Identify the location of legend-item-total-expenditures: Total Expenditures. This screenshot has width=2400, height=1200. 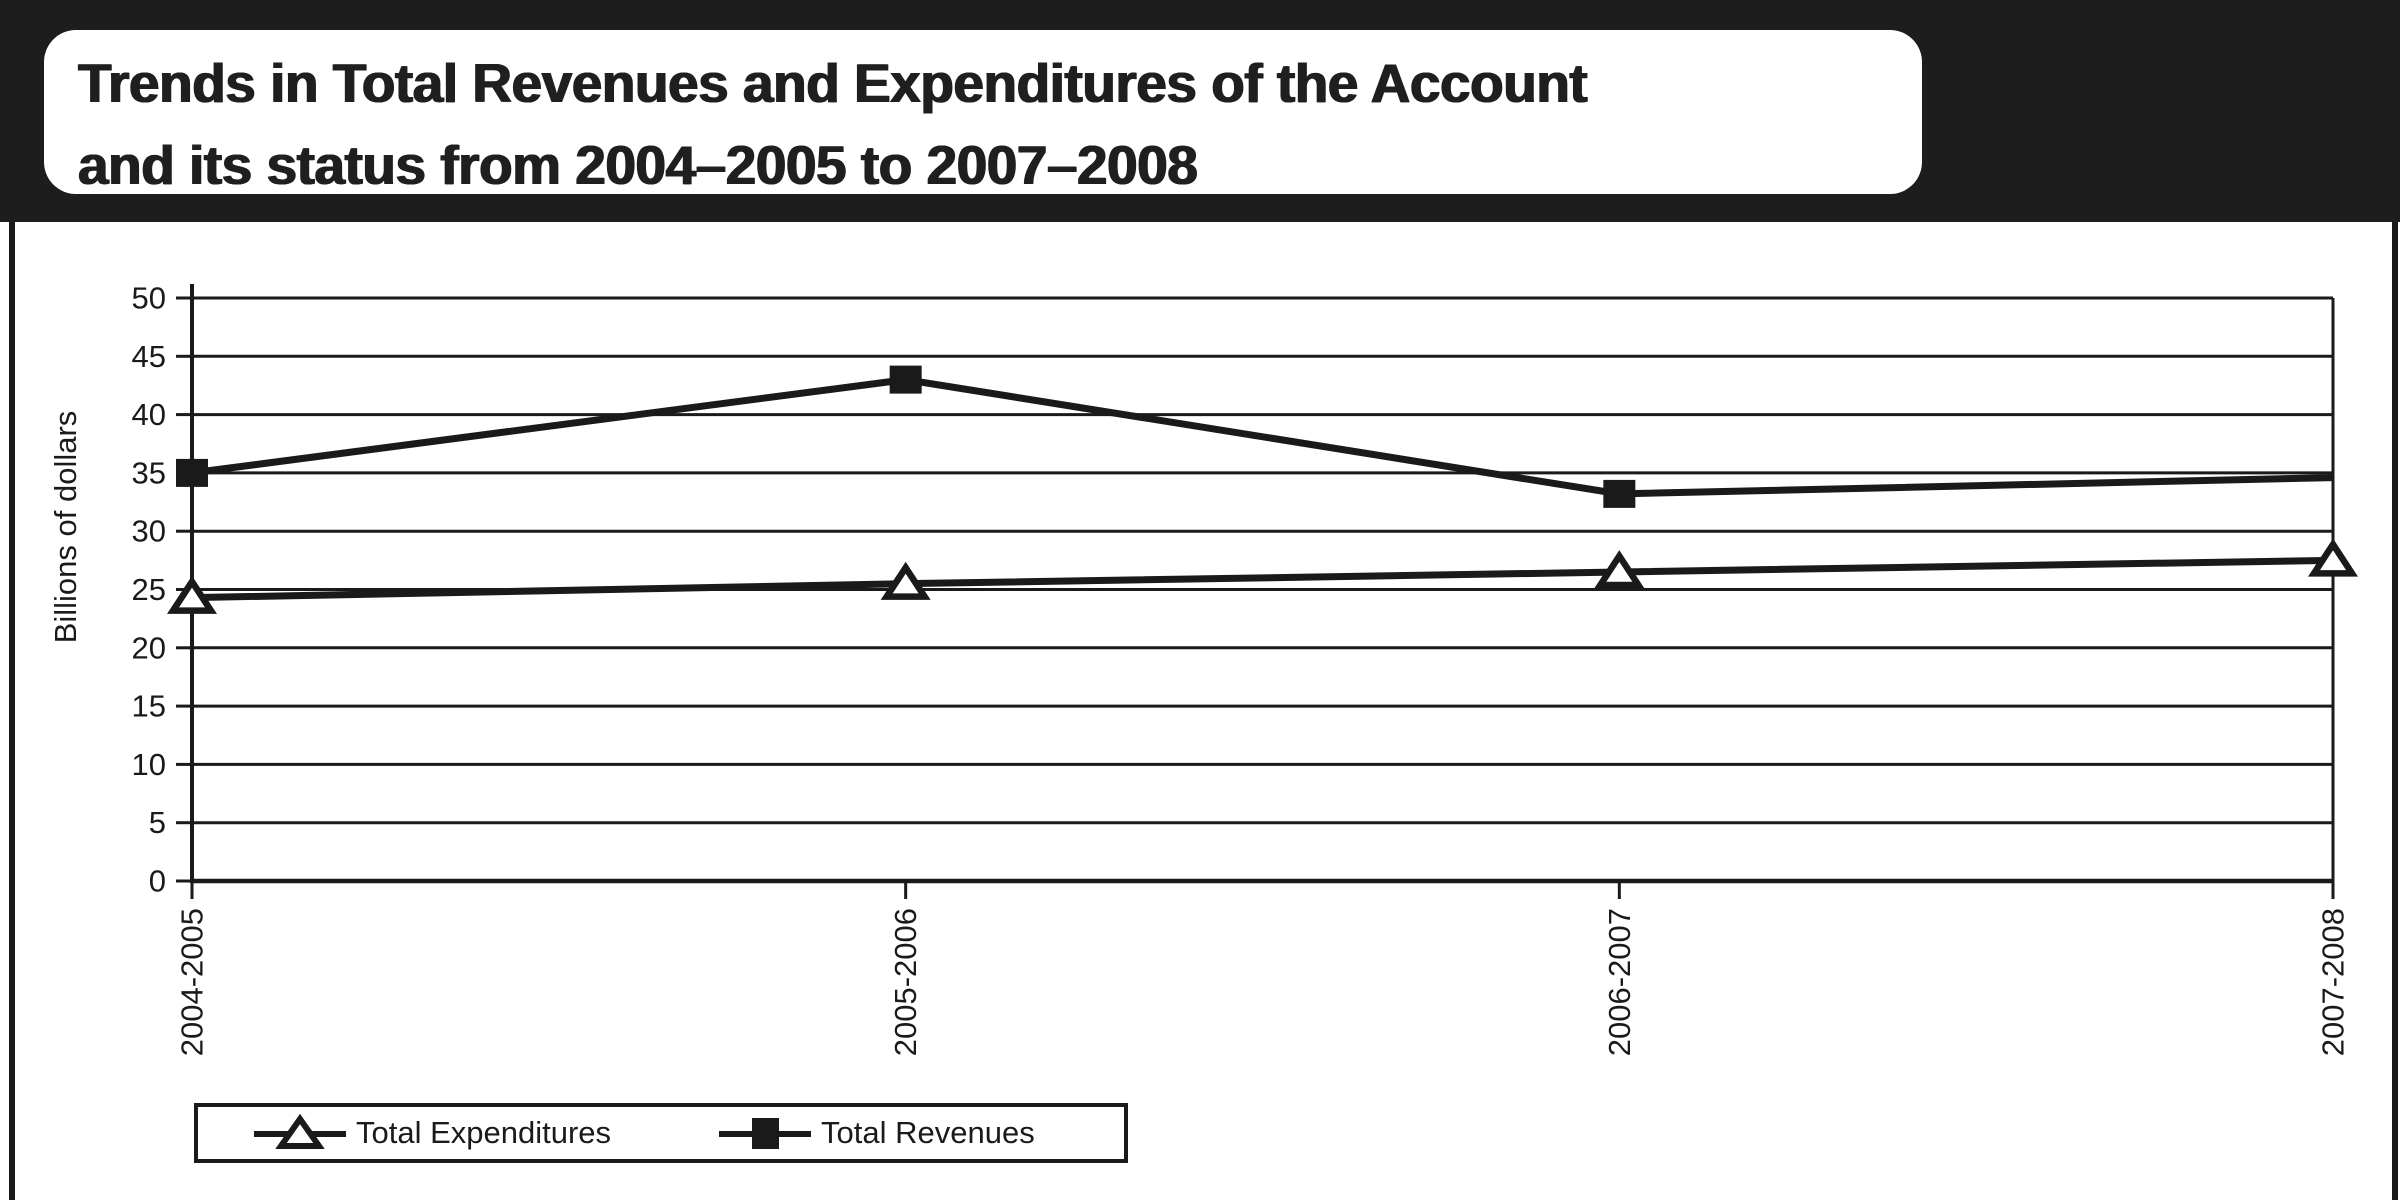
(432, 1133).